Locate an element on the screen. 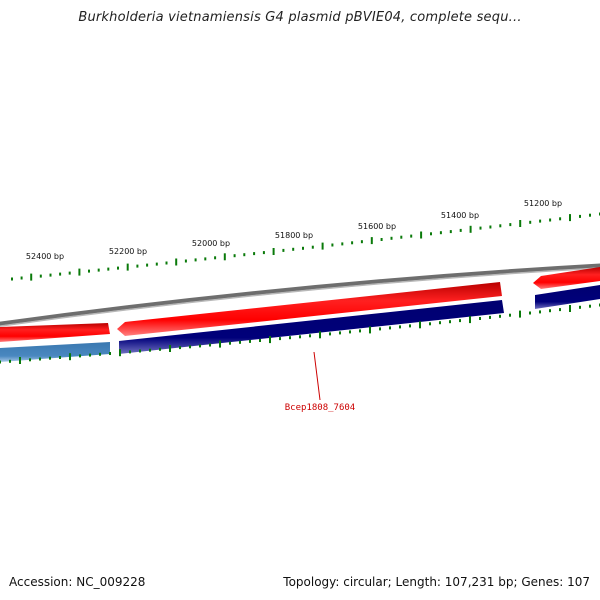  tick-label: 51200 bp is located at coordinates (543, 203).